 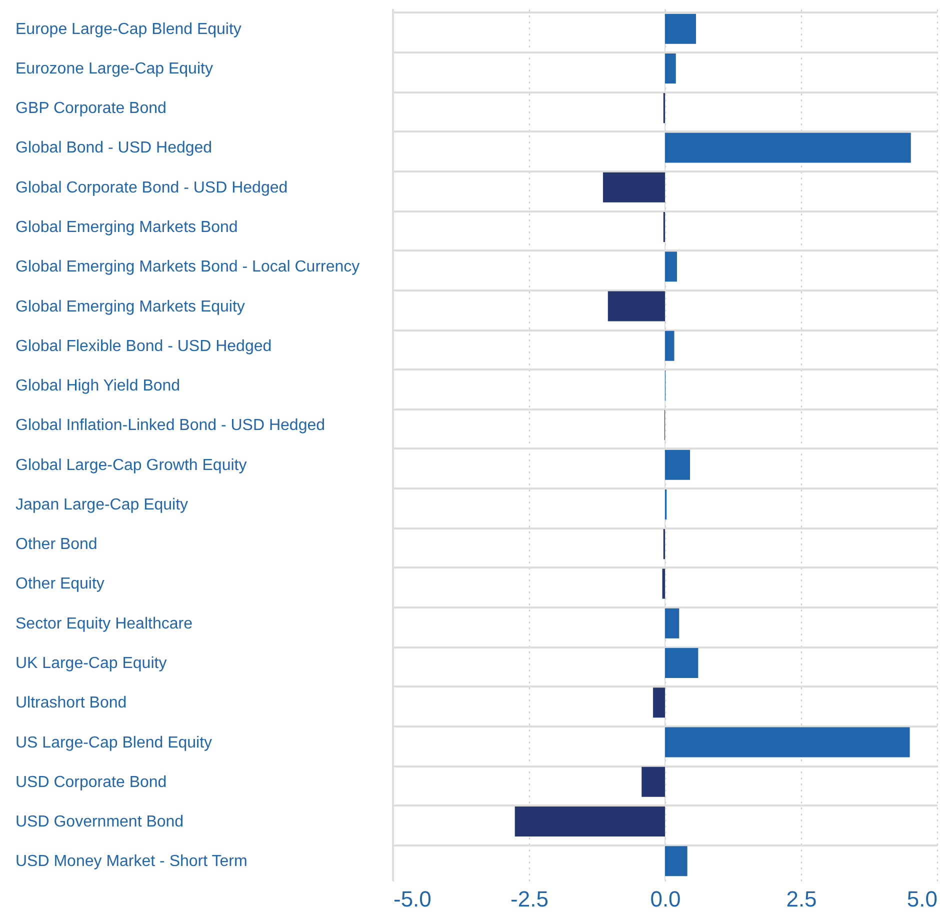 What do you see at coordinates (665, 899) in the screenshot?
I see `x-tick-label: 0.0` at bounding box center [665, 899].